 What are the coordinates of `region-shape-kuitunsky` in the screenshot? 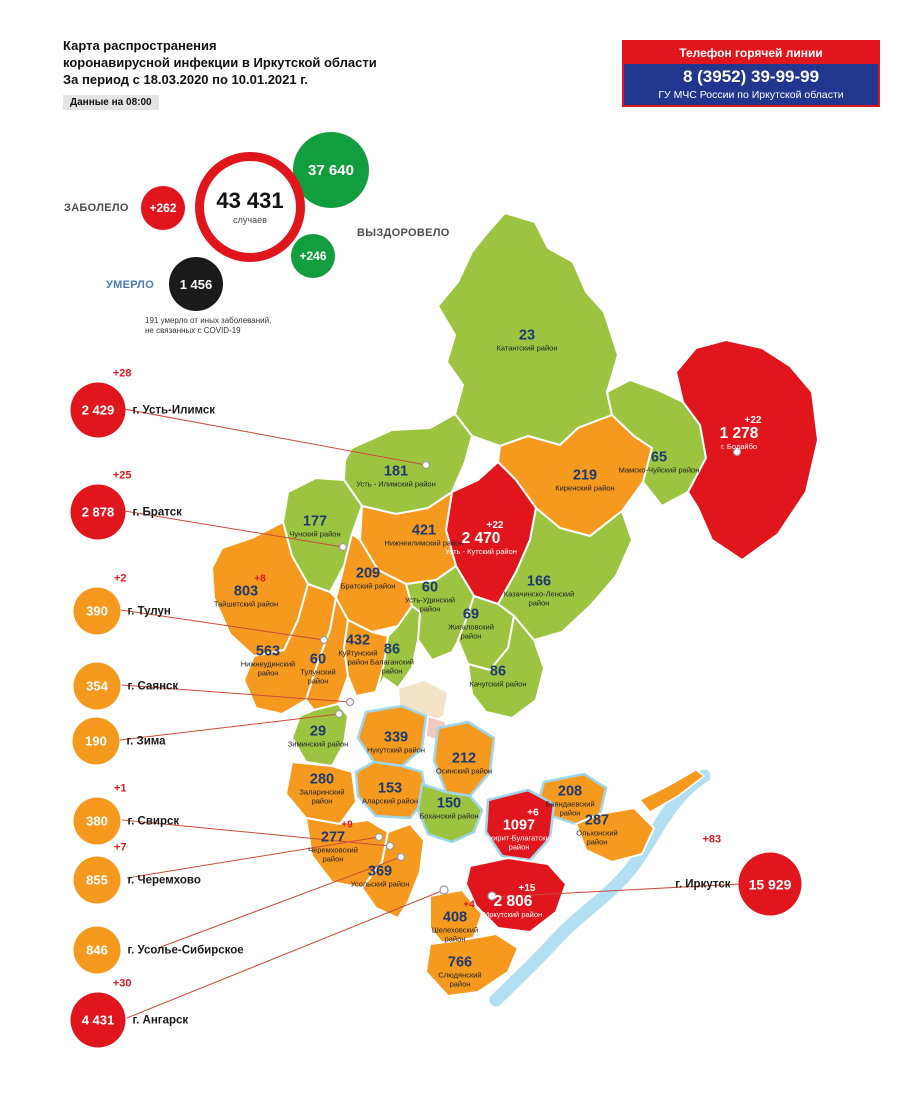 It's located at (366, 658).